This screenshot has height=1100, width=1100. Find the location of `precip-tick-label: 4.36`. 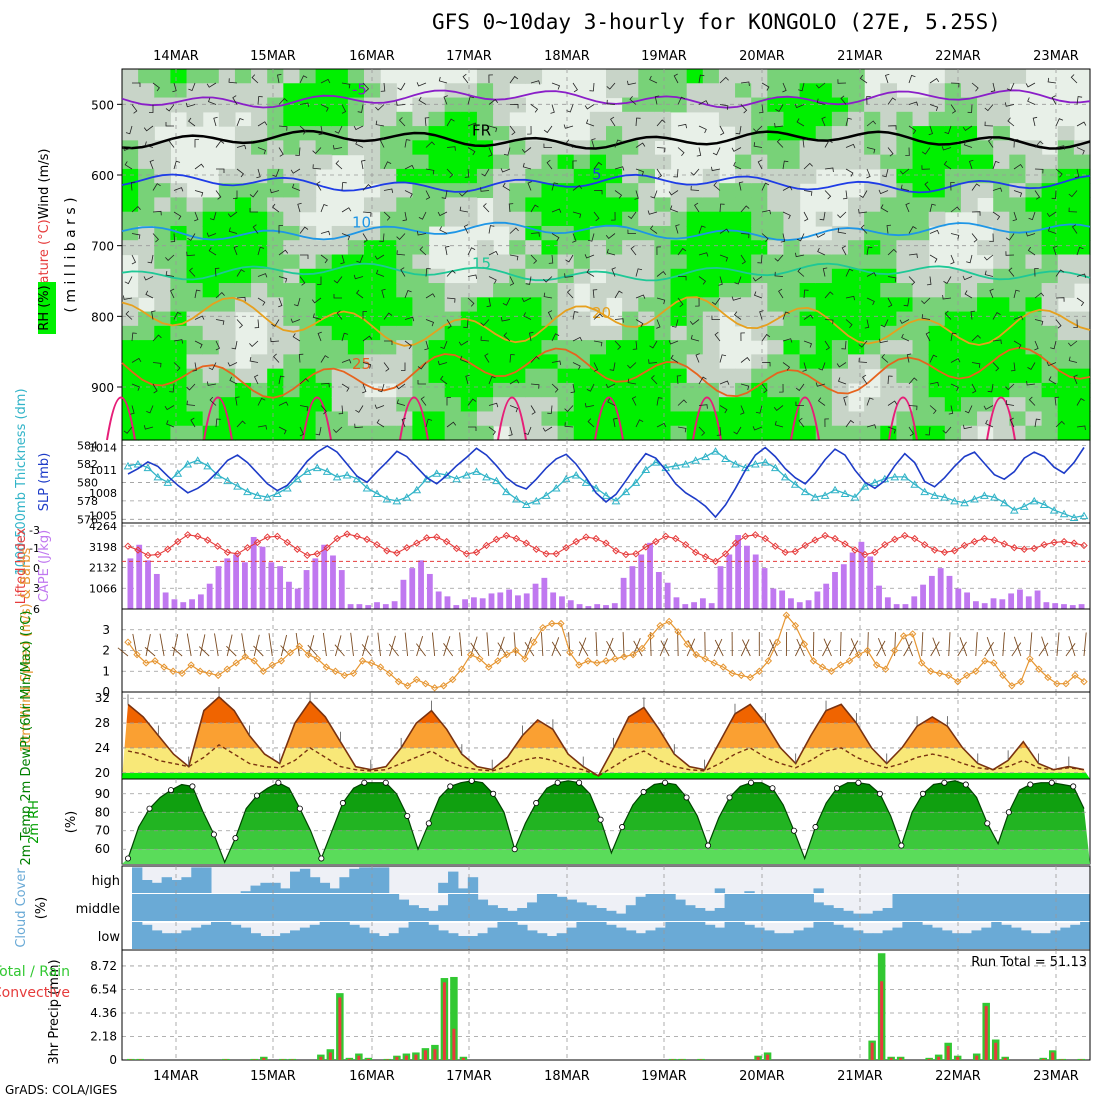

precip-tick-label: 4.36 is located at coordinates (103, 1013).